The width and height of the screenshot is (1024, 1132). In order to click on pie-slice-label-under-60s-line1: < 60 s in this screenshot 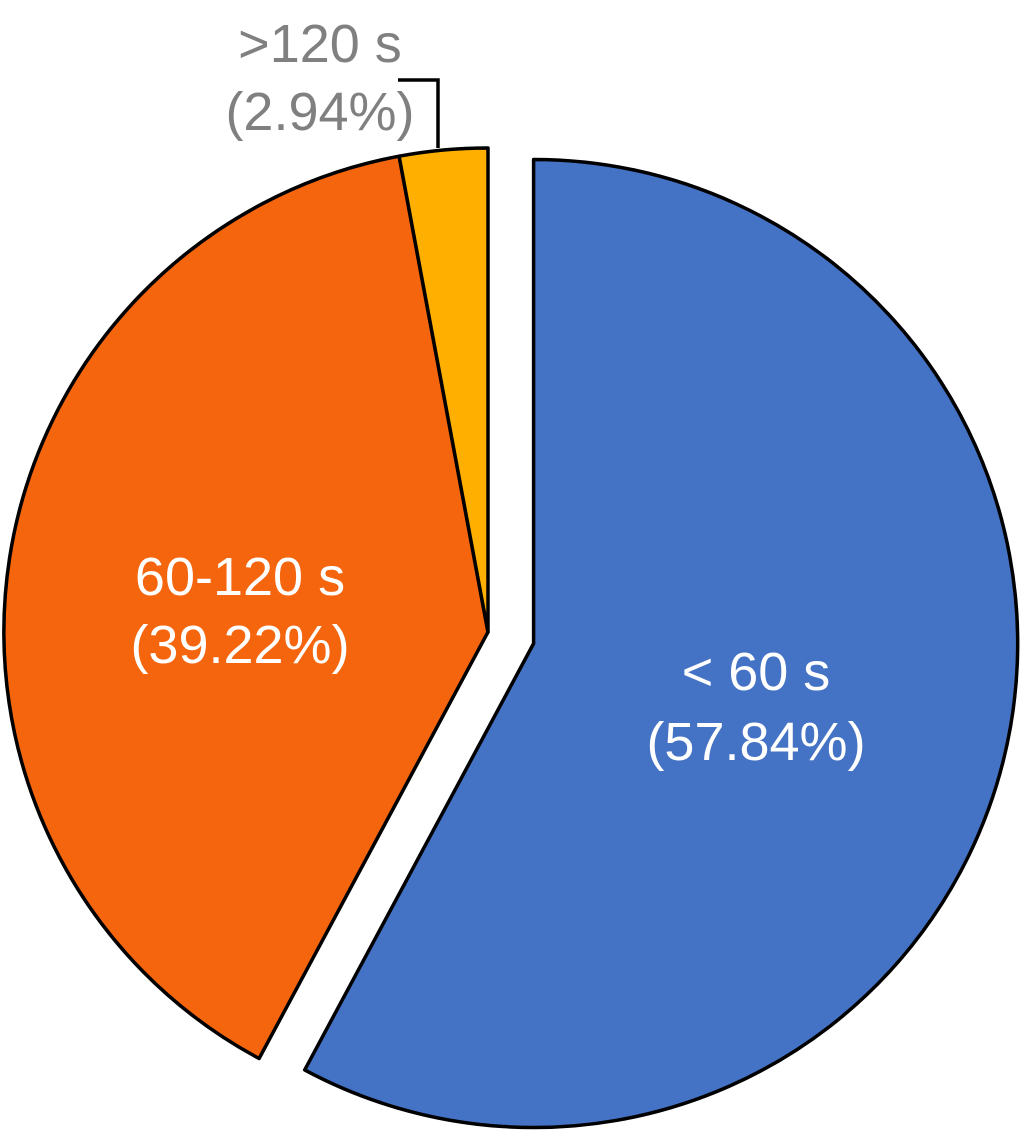, I will do `click(756, 672)`.